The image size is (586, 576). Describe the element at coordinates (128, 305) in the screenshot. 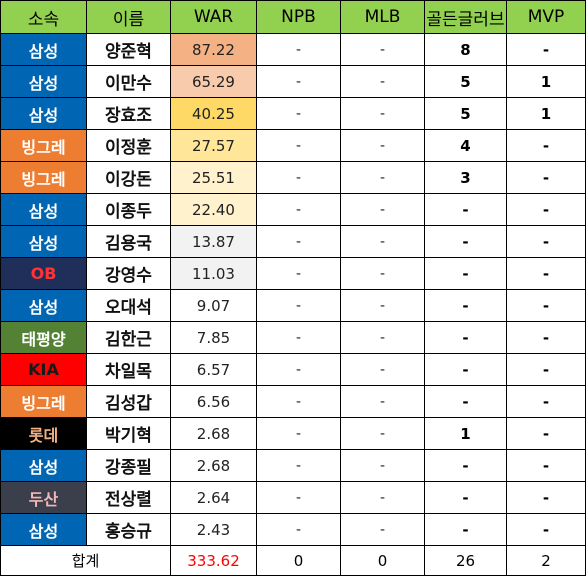

I see `player-name-cell: 오대석` at that location.